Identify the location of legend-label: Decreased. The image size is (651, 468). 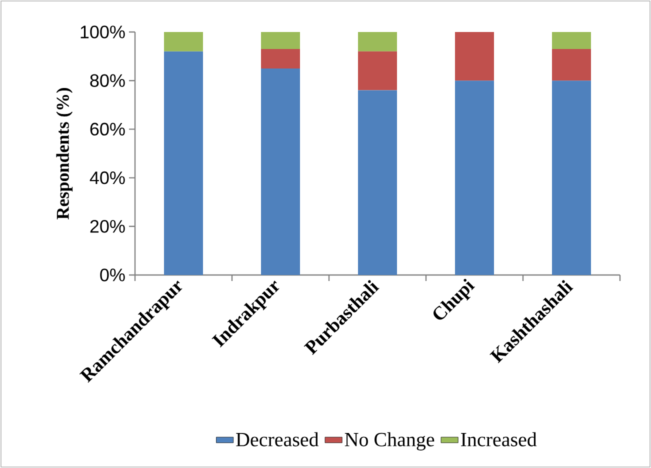
(277, 439).